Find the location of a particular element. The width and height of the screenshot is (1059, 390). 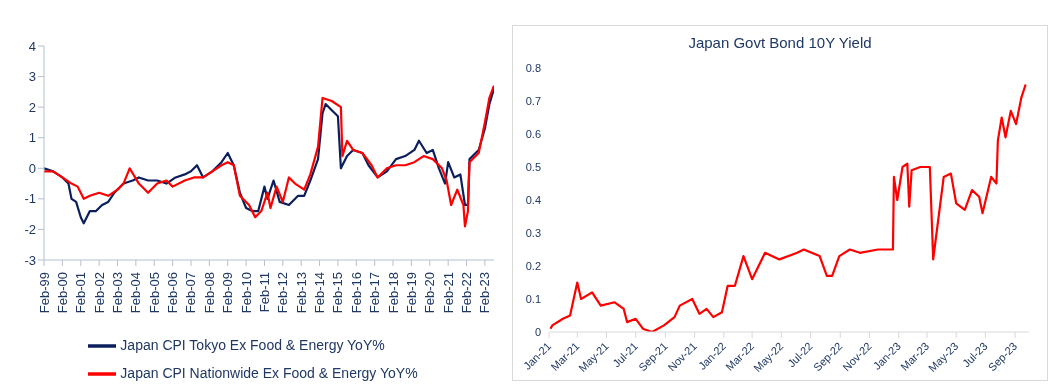

x-tick-label: Feb-09 is located at coordinates (228, 293).